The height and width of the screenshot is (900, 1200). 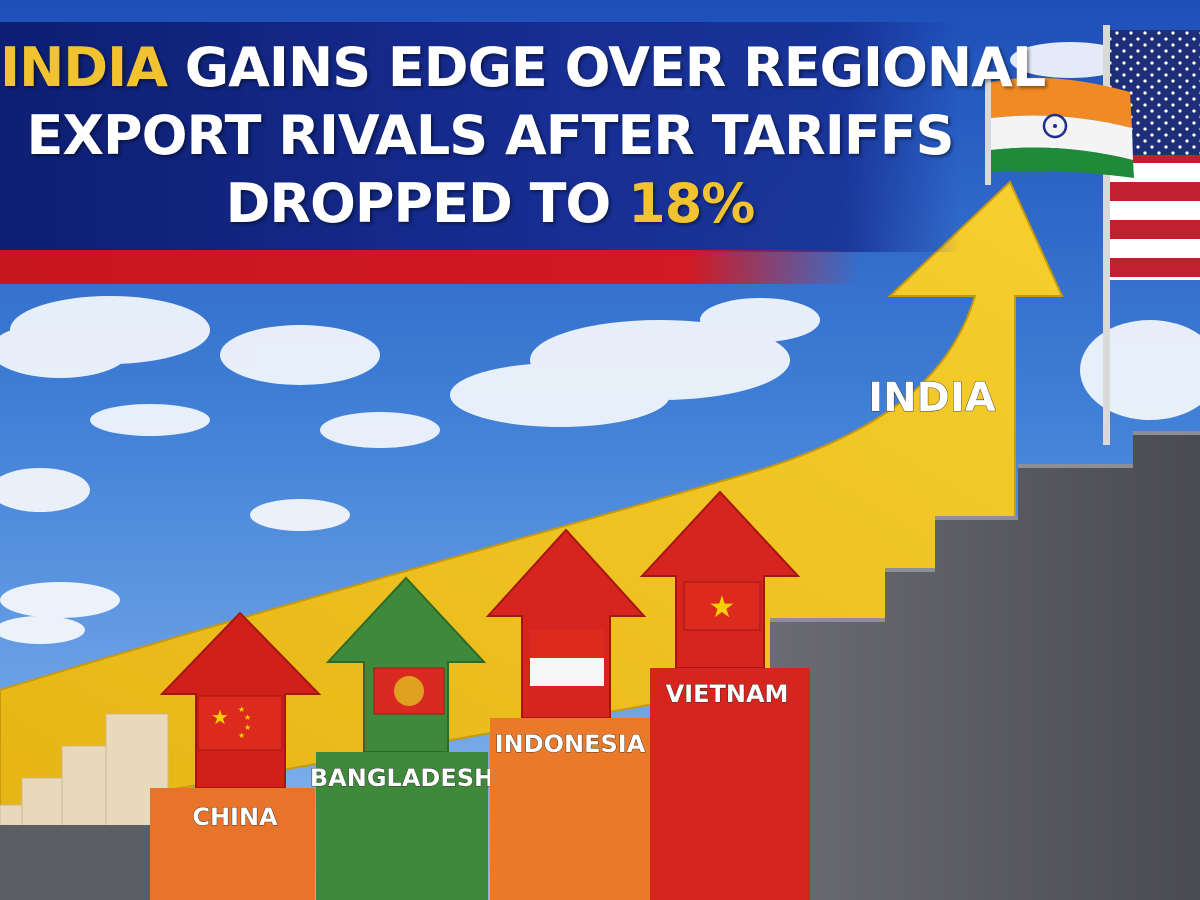 I want to click on china-flag-icon: ★ ★ ★ ★ ★, so click(x=240, y=723).